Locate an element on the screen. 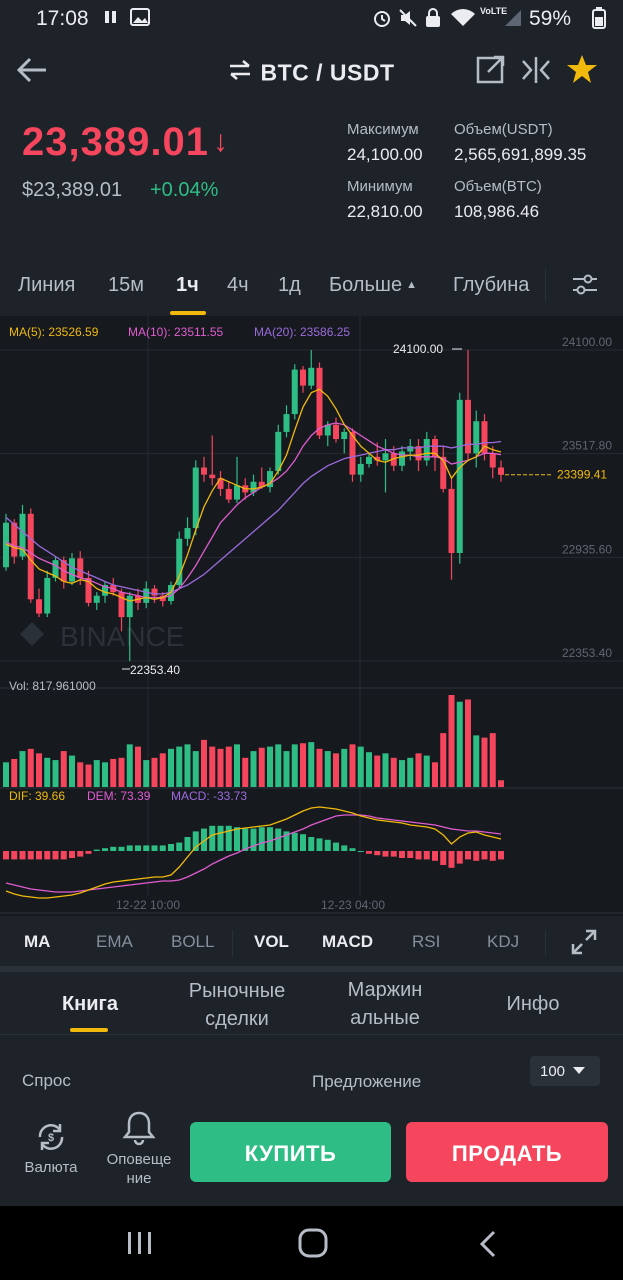  tab-margin-line1: Маржин is located at coordinates (385, 990).